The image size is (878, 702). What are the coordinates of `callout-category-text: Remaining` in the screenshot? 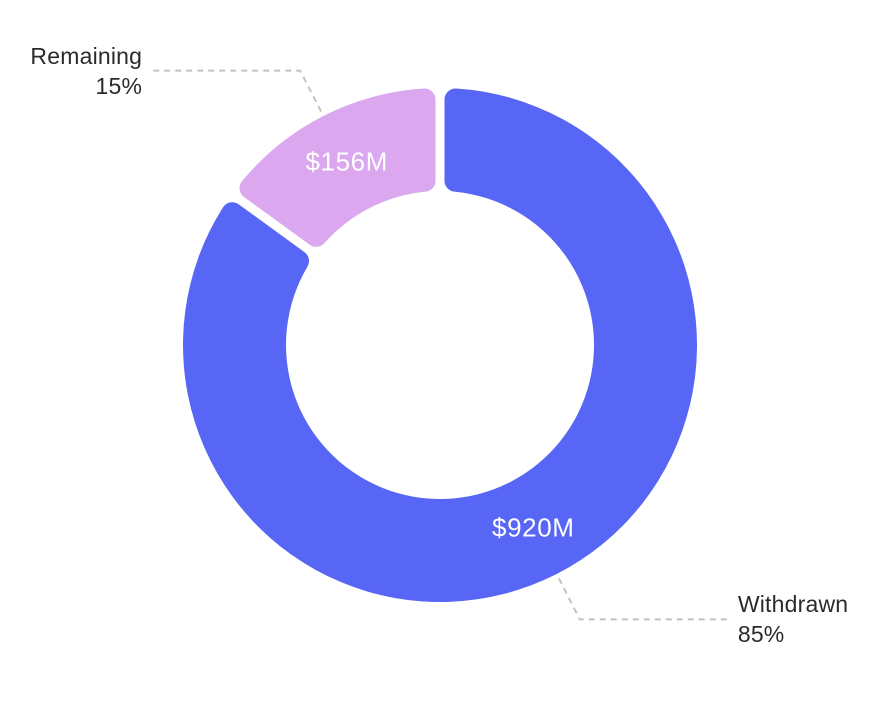 It's located at (86, 55).